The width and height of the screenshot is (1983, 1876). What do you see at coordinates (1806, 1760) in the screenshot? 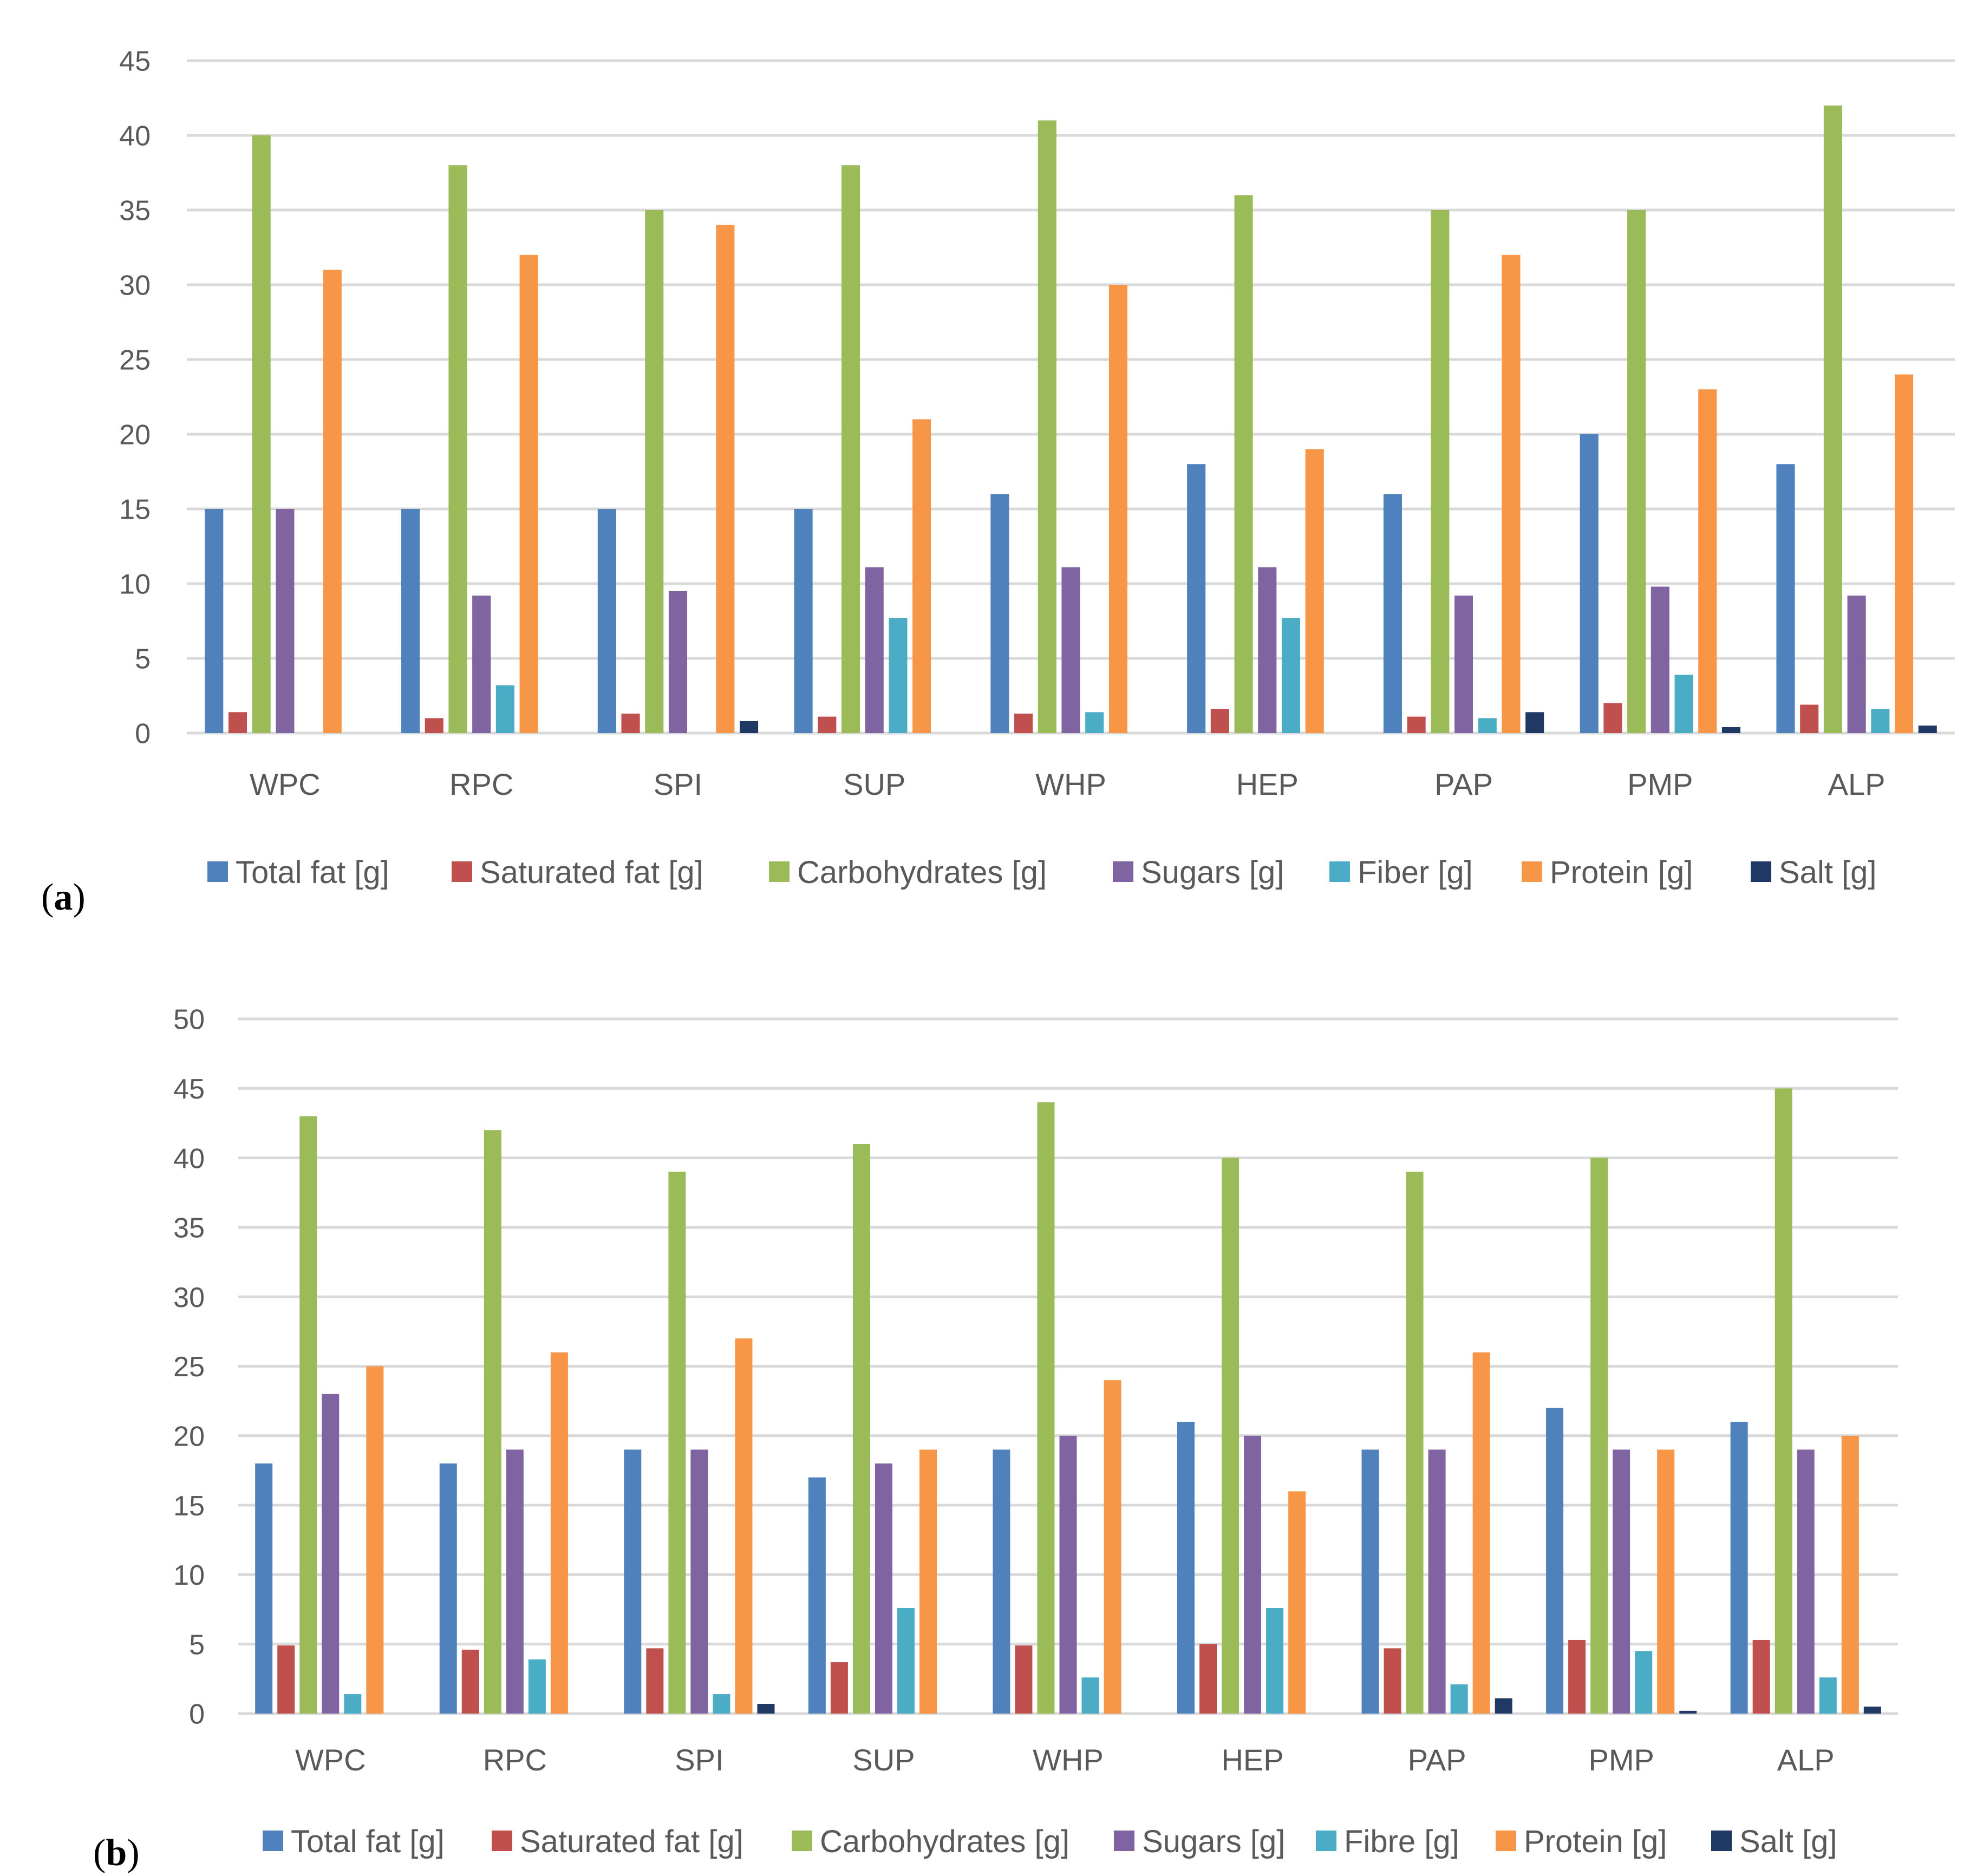
I see `category-label: ALP` at bounding box center [1806, 1760].